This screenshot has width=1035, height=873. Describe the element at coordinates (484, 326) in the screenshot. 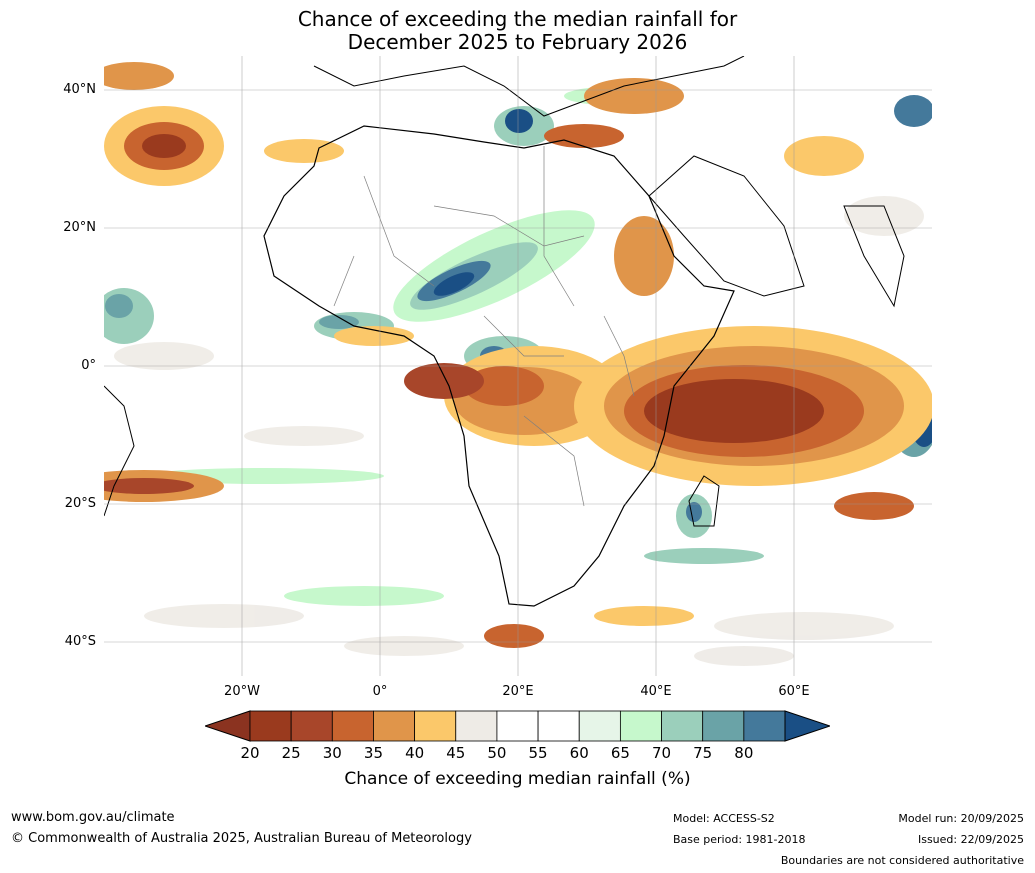

I see `country-borders` at that location.